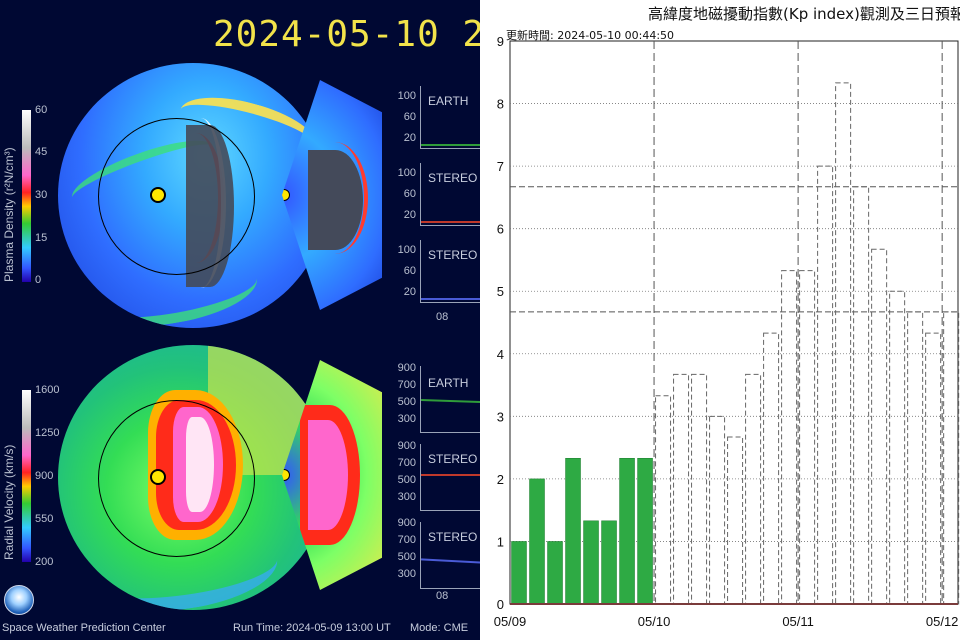 The image size is (960, 640). Describe the element at coordinates (500, 104) in the screenshot. I see `y-tick-label: 8` at that location.